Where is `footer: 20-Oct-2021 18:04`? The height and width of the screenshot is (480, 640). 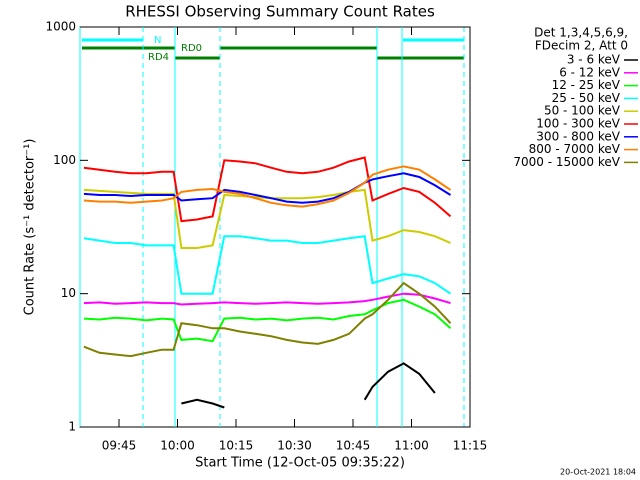
footer: 20-Oct-2021 18:04 is located at coordinates (598, 472).